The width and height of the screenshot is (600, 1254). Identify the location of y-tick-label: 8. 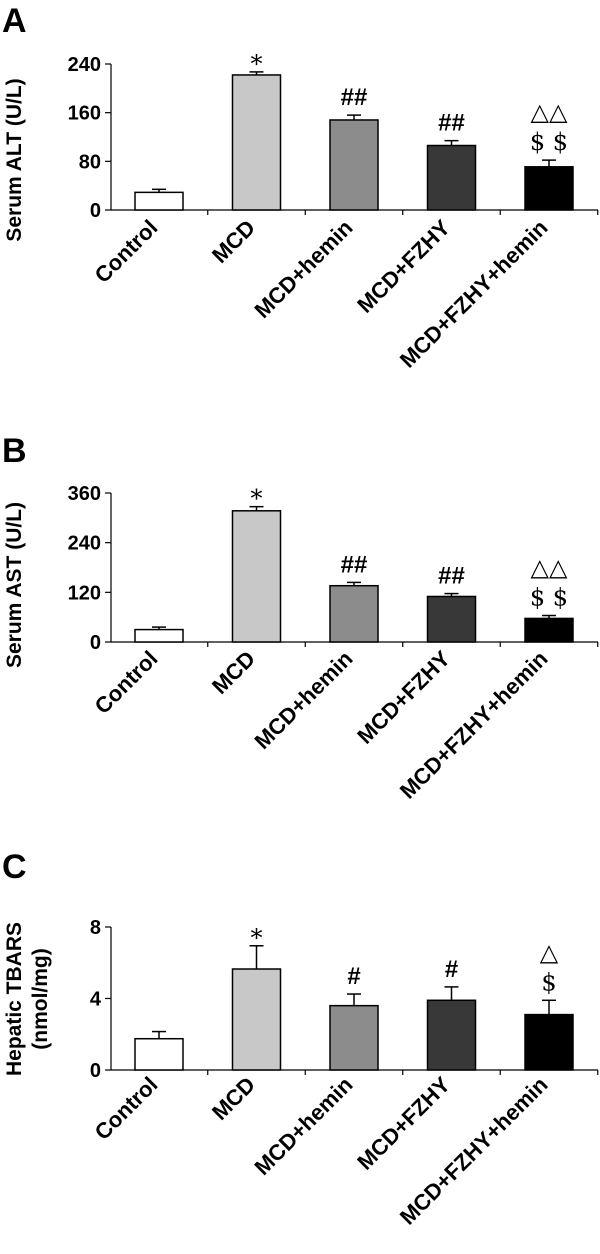
(95, 928).